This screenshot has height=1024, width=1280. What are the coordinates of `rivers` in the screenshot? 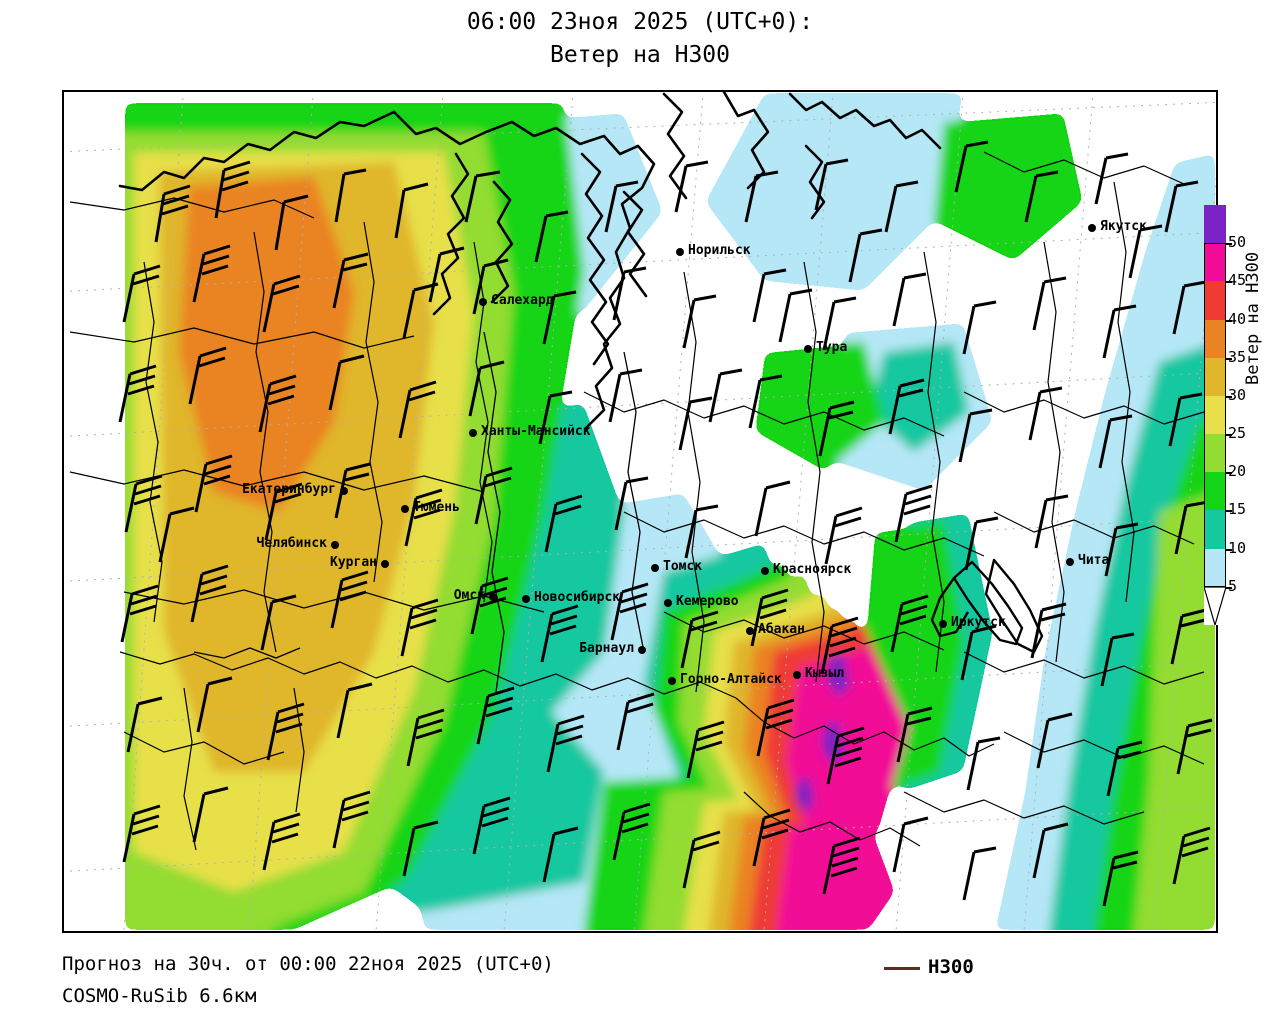 It's located at (419, 512).